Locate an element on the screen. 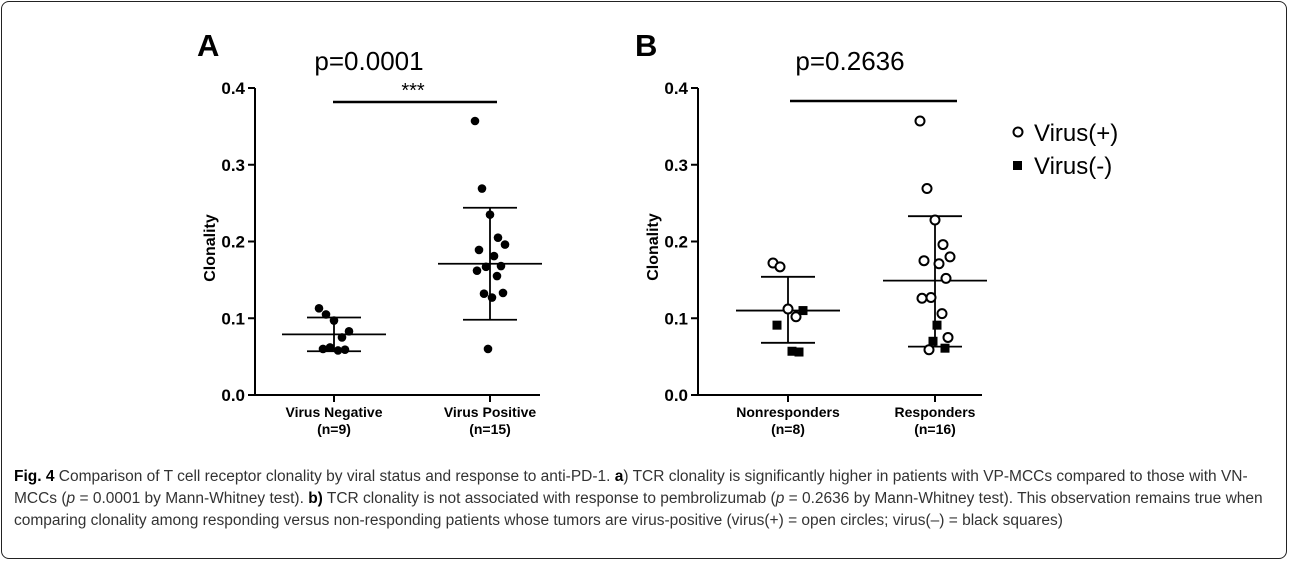  caption-p-symbol-2: p is located at coordinates (780, 498).